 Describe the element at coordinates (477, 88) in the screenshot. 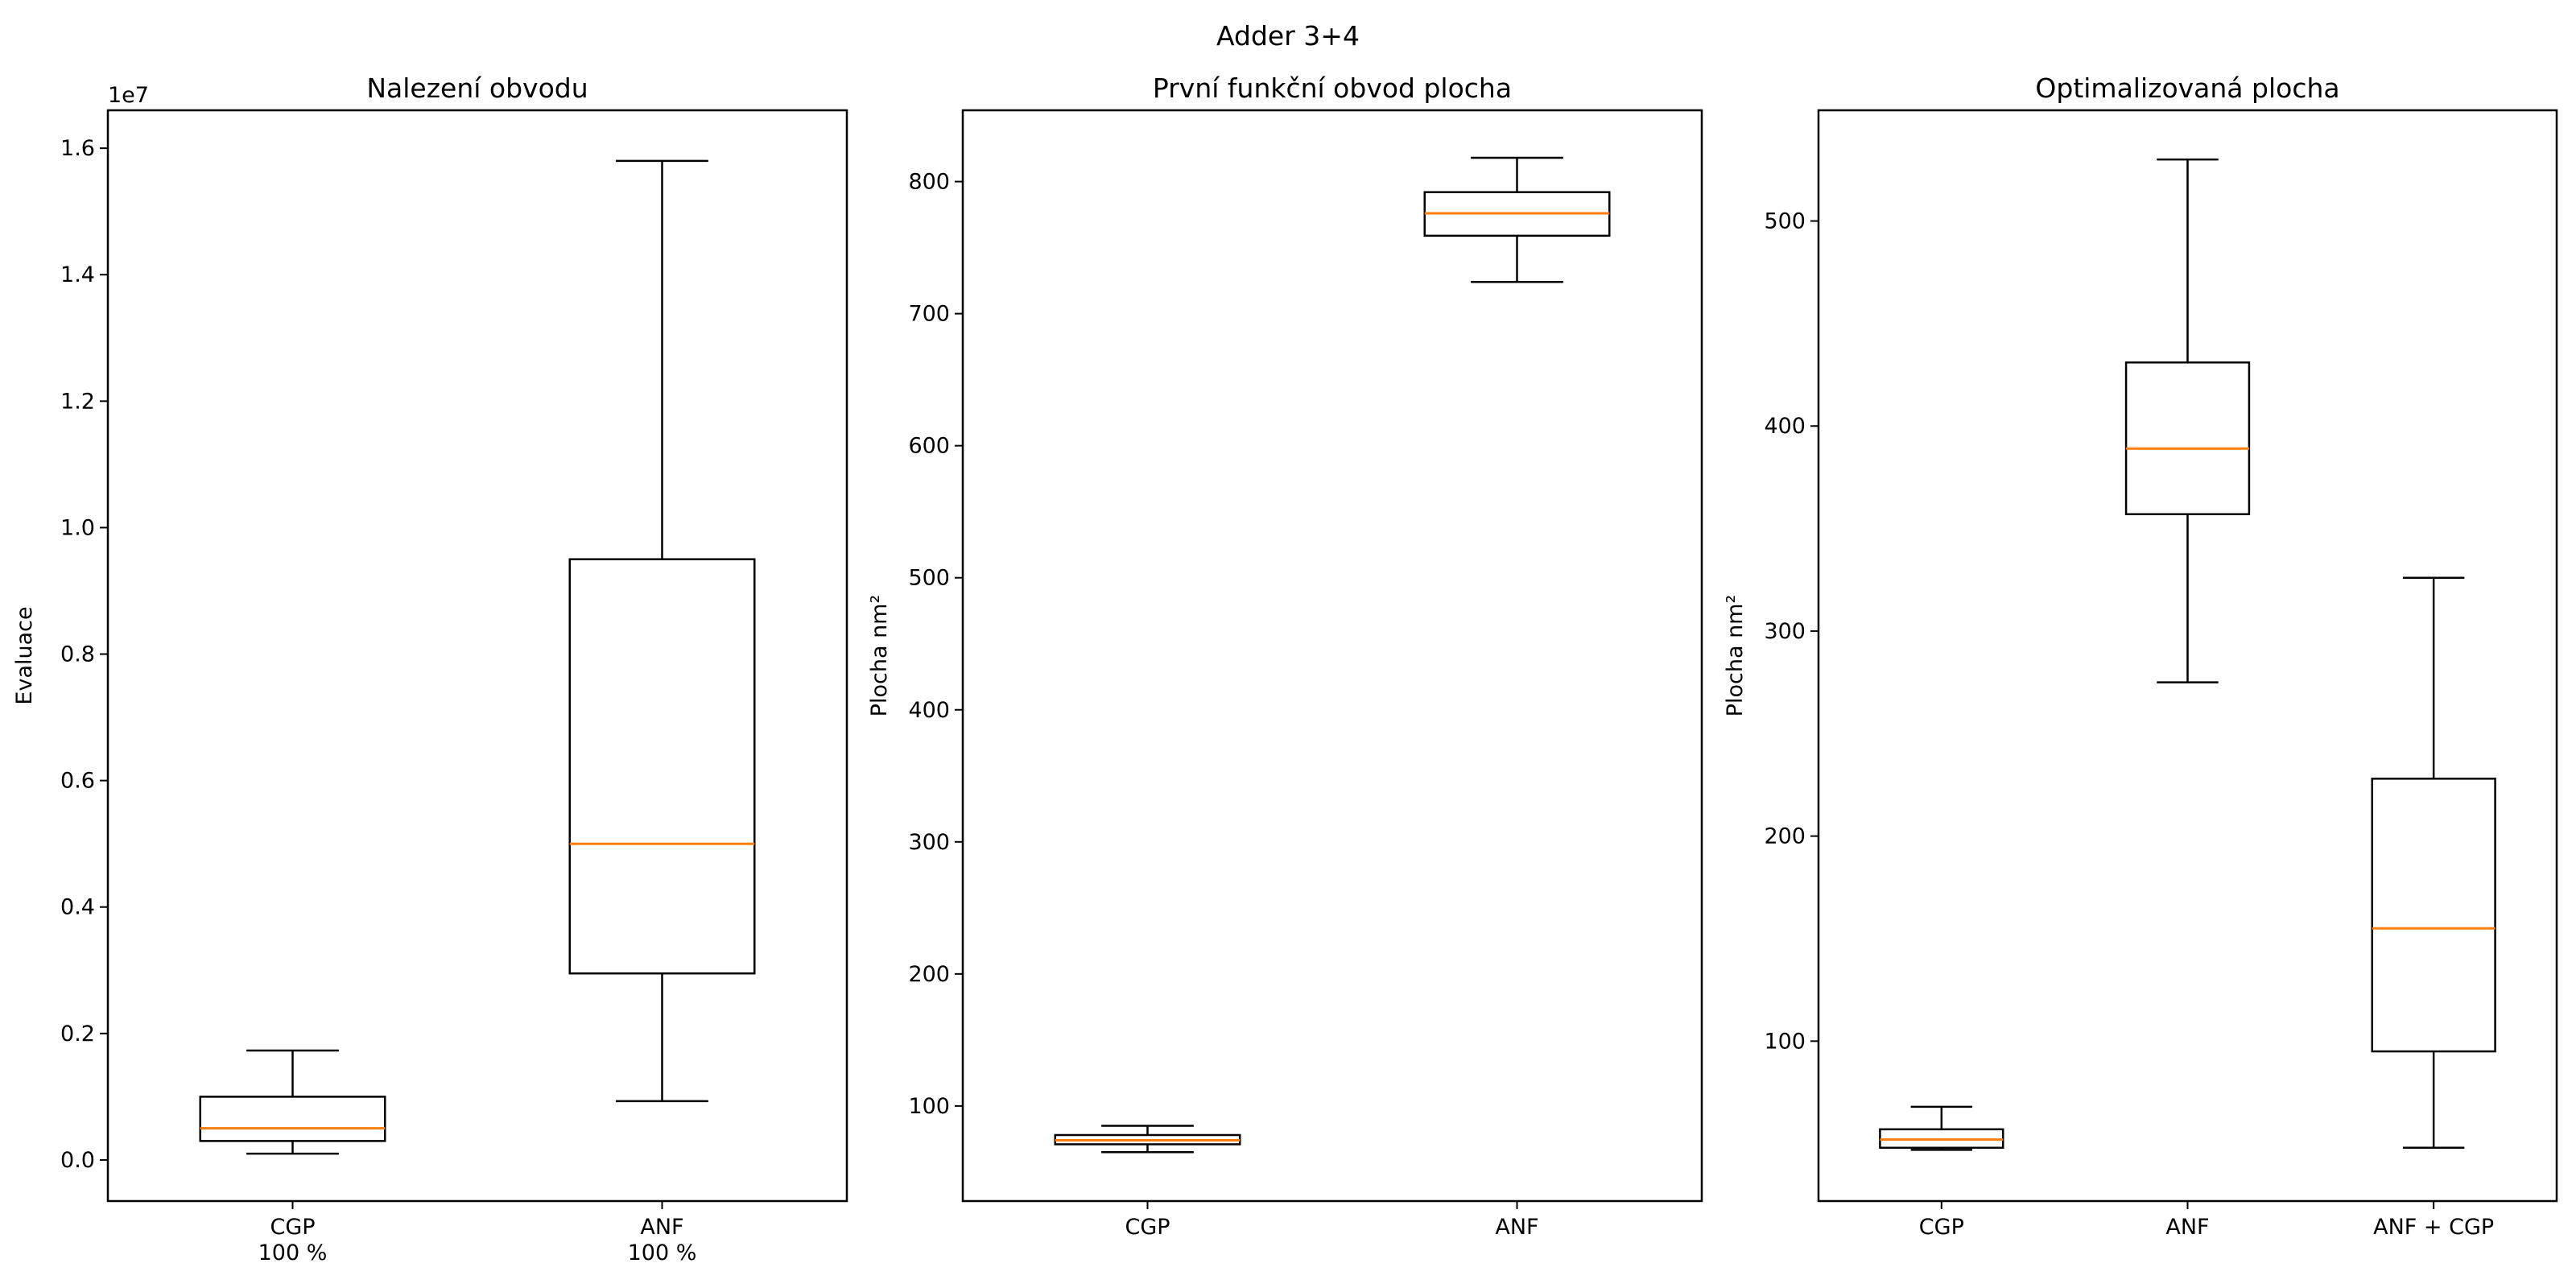

I see `panel-title: Nalezení obvodu` at that location.